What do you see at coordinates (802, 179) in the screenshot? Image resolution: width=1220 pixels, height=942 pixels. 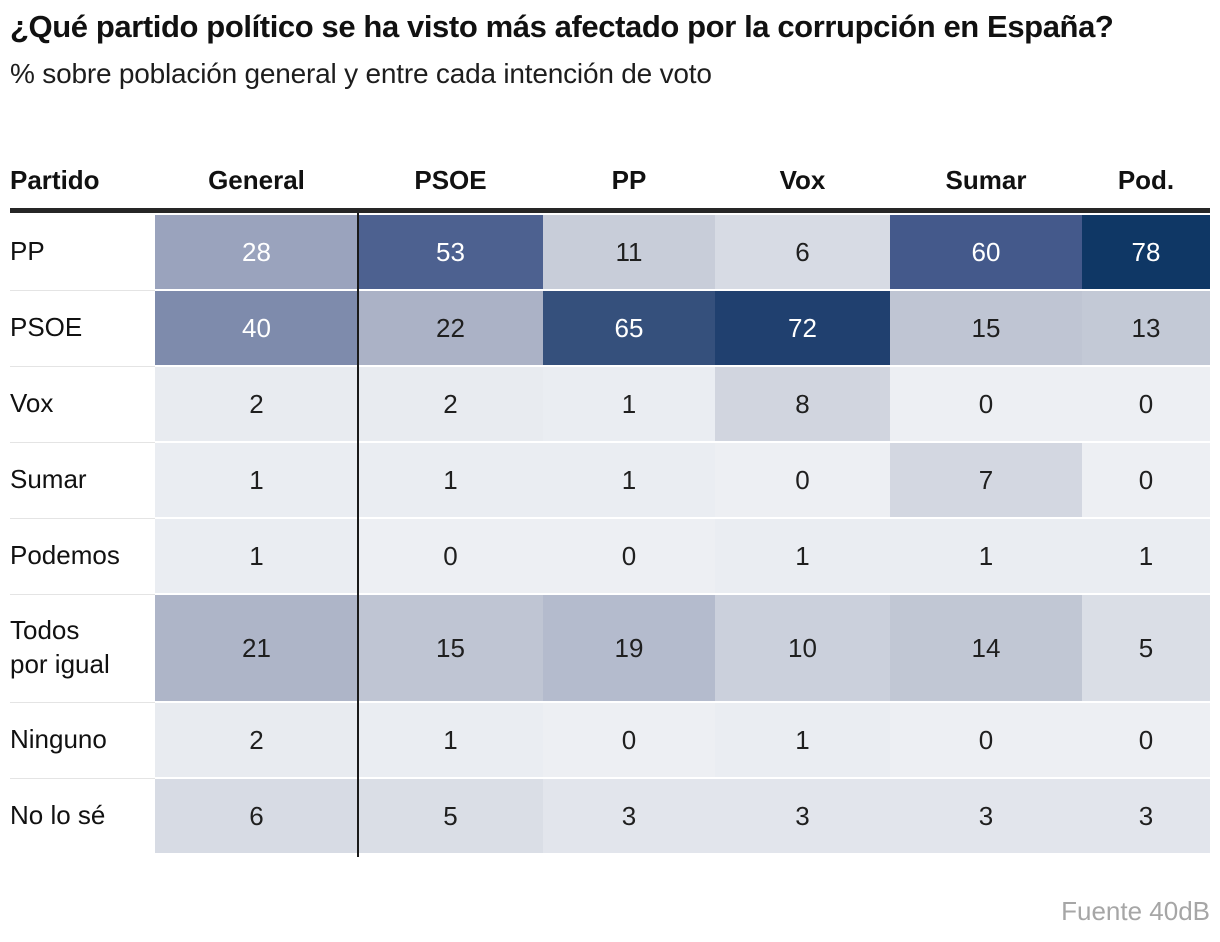 I see `column-header-vox: Vox` at bounding box center [802, 179].